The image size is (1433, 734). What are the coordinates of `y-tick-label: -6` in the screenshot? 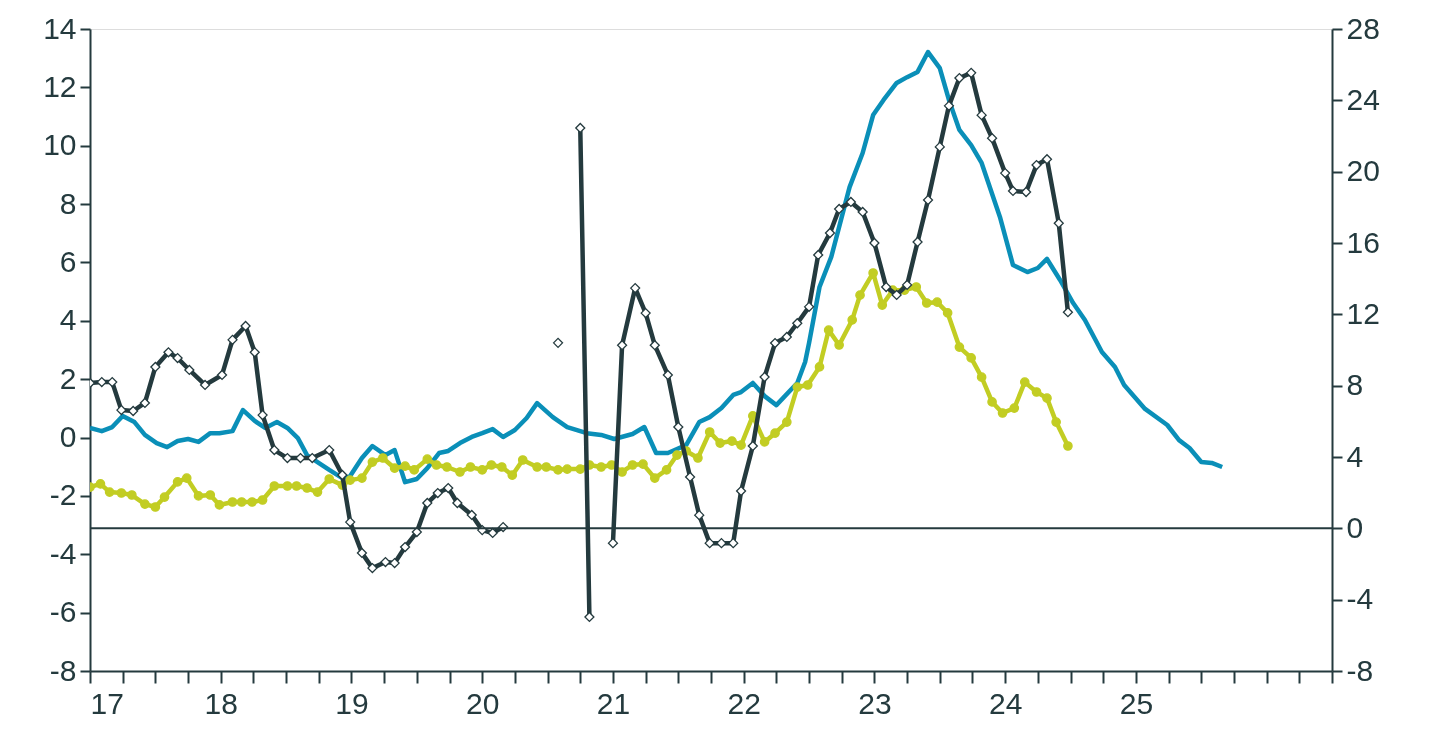 It's located at (63, 612).